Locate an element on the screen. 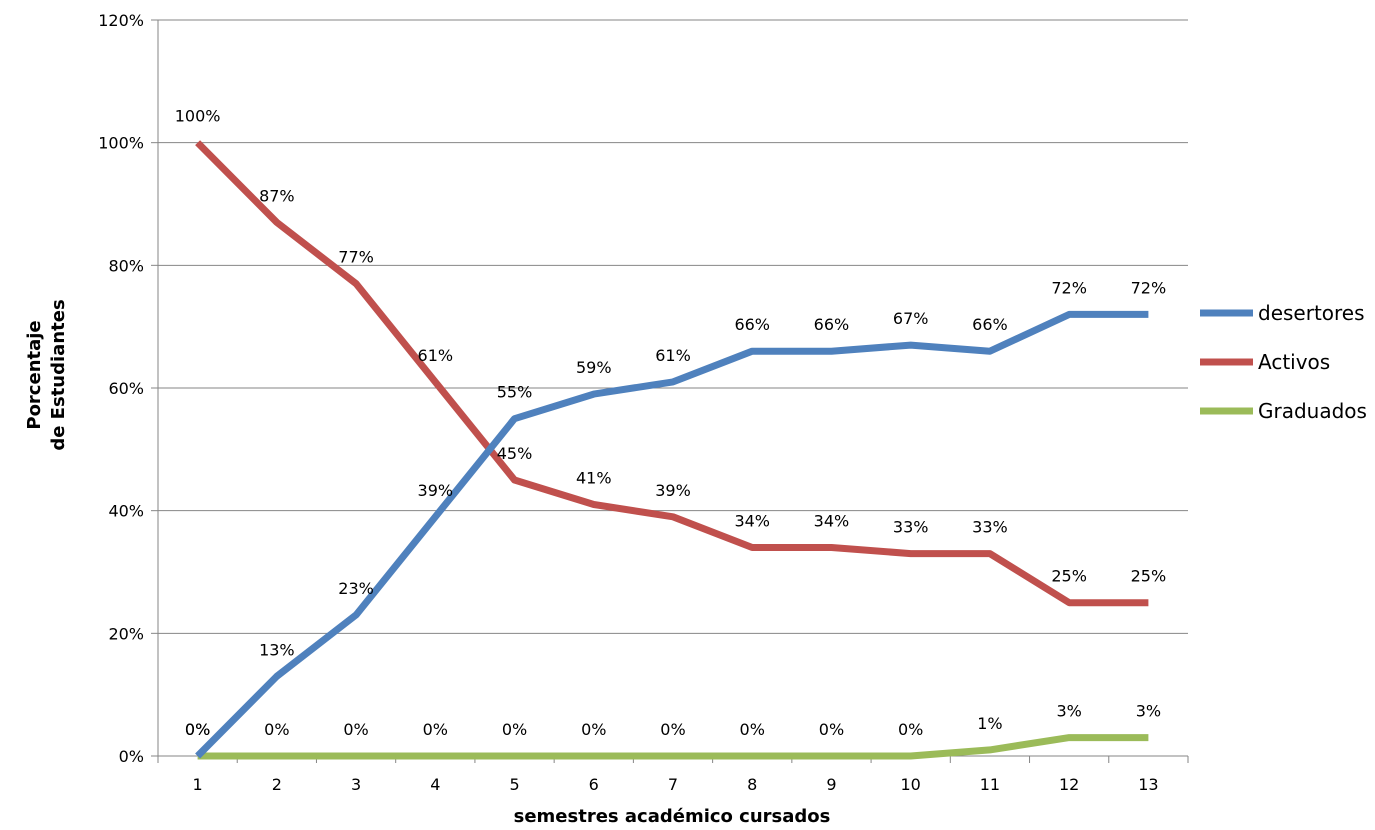  x-axis-ticks: 1 2 3 4 5 6 7 8 9 10 11 12 13 is located at coordinates (673, 775).